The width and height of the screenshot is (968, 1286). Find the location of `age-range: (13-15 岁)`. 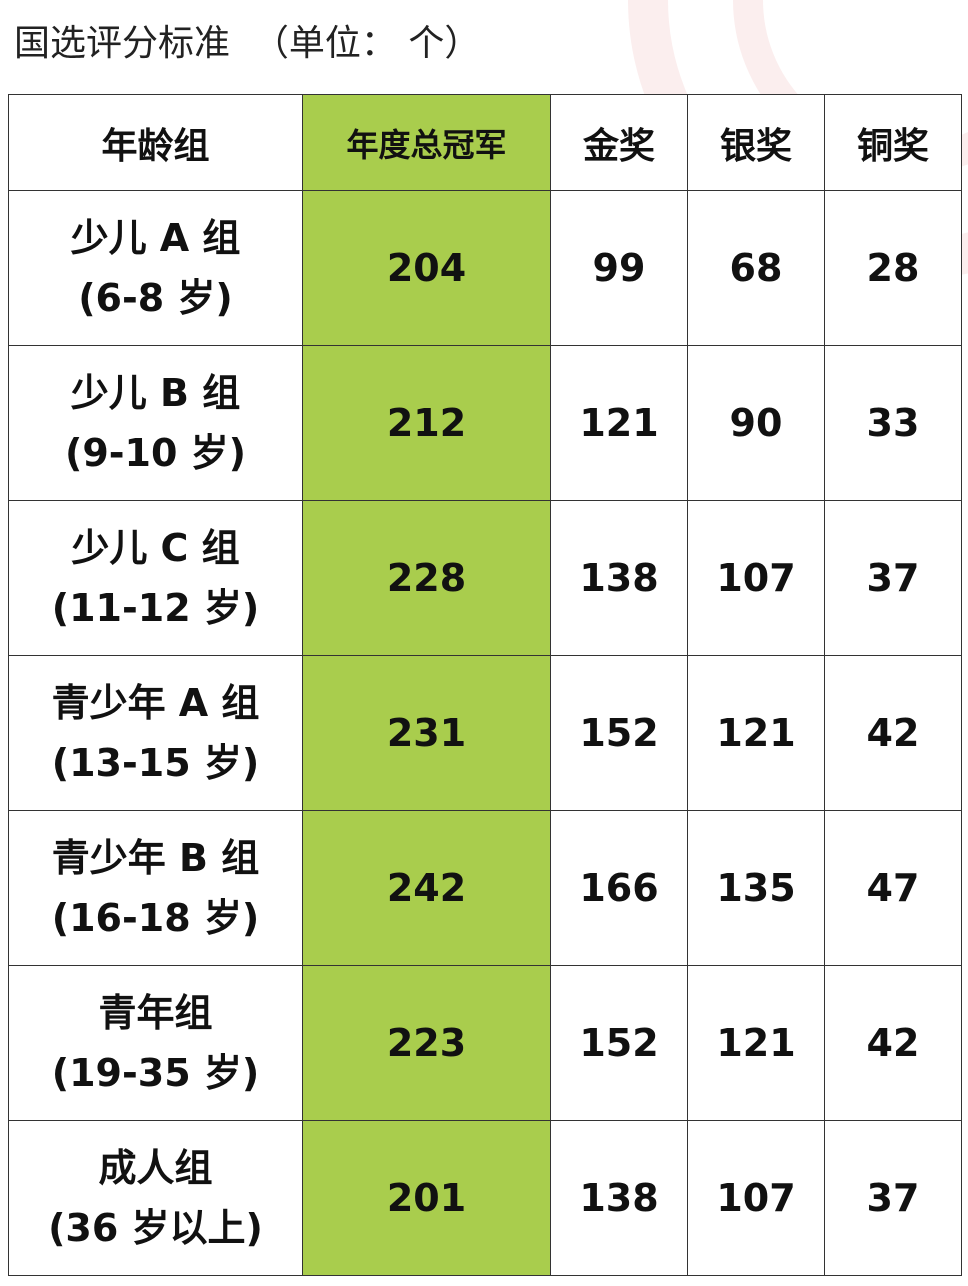

age-range: (13-15 岁) is located at coordinates (155, 763).